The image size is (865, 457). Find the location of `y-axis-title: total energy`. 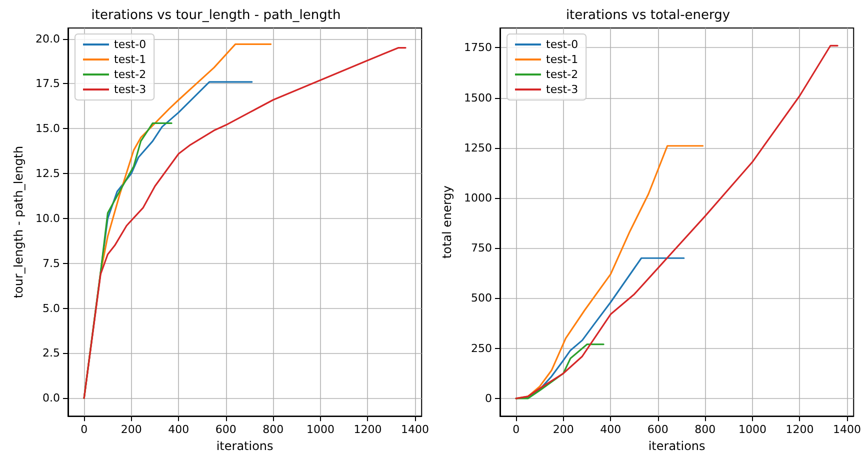

y-axis-title: total energy is located at coordinates (447, 222).